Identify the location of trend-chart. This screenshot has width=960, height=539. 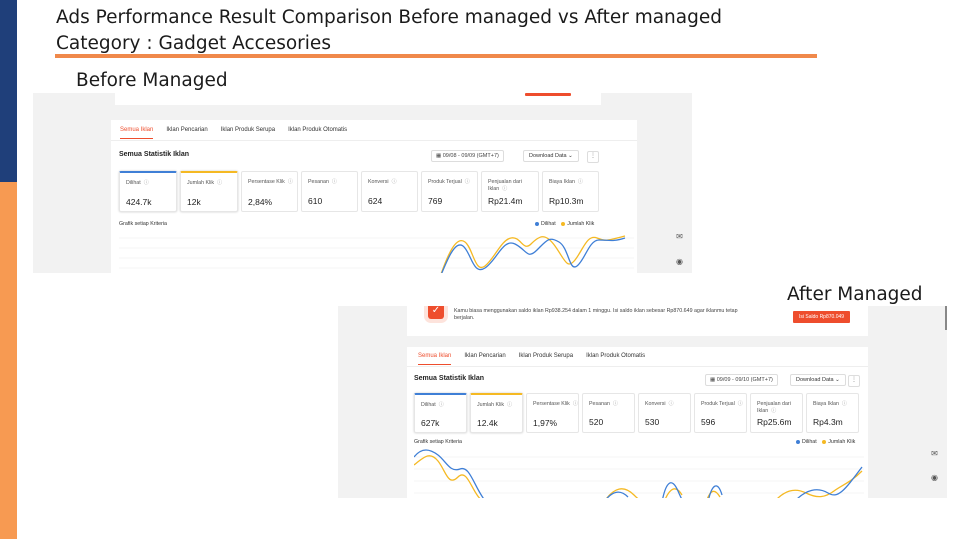
(639, 473).